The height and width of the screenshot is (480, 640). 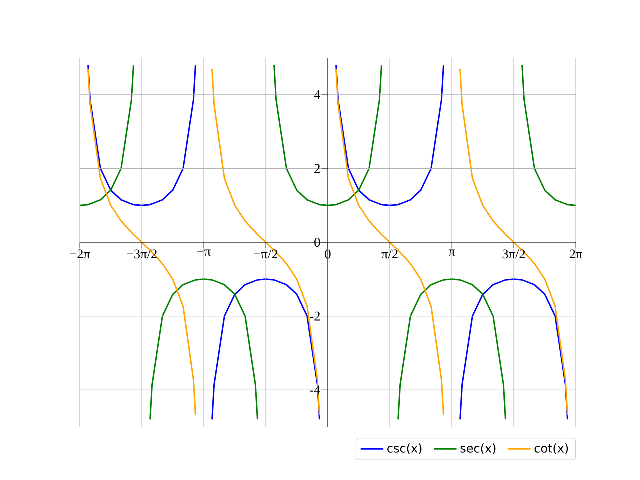 I want to click on x-tick-label: π, so click(x=452, y=253).